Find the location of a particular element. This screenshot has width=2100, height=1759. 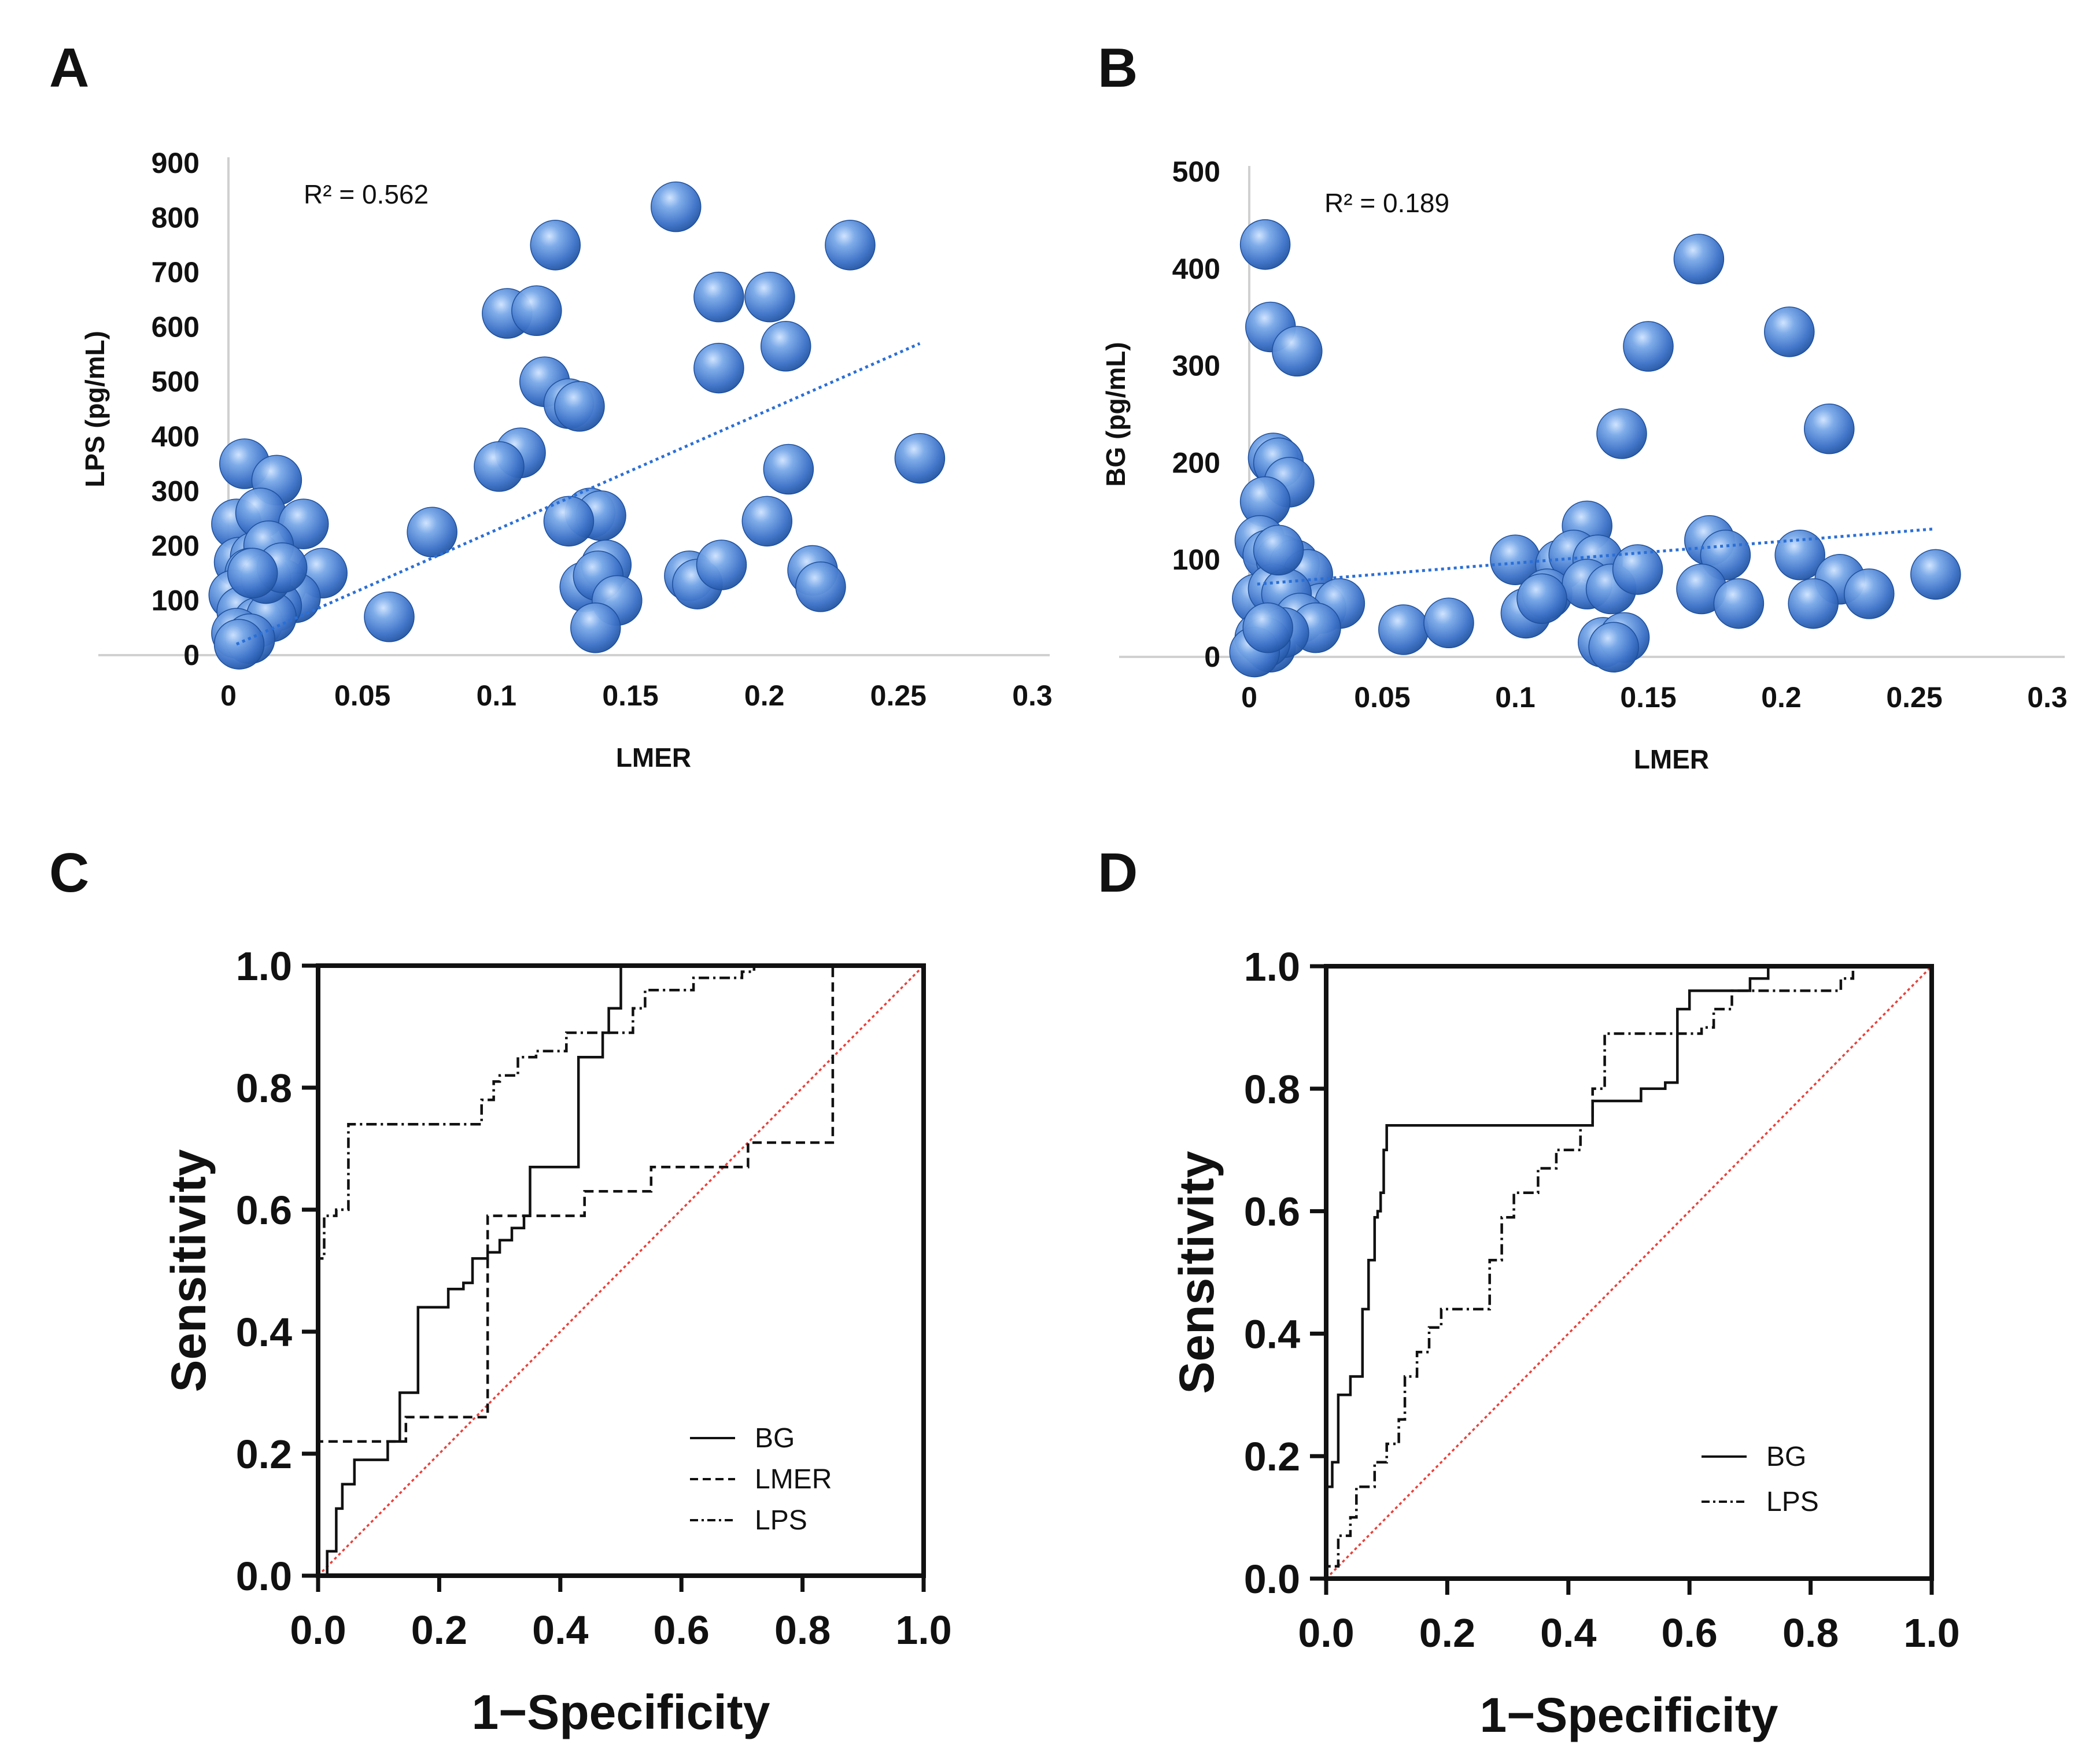

y-tick-label: 400 is located at coordinates (1196, 269).